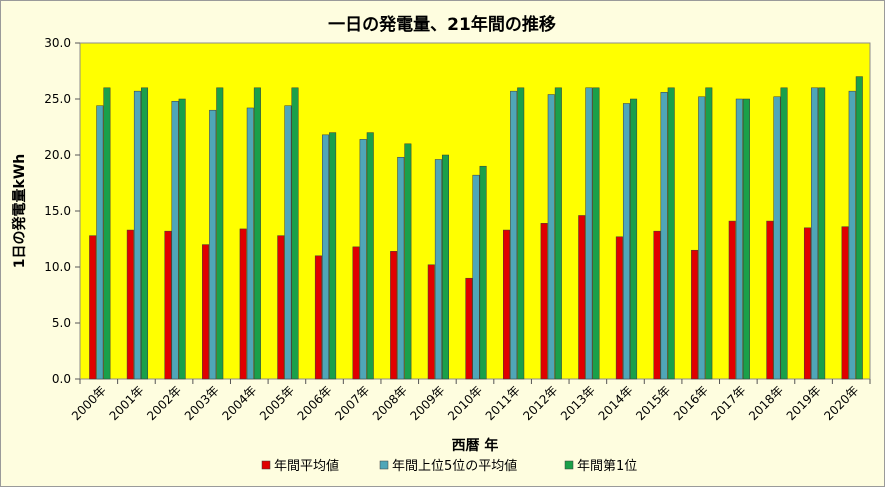 This screenshot has width=885, height=487. I want to click on y-axis: 0.0 5.0 10.0 15.0 20.0 25.0 30.0, so click(62, 211).